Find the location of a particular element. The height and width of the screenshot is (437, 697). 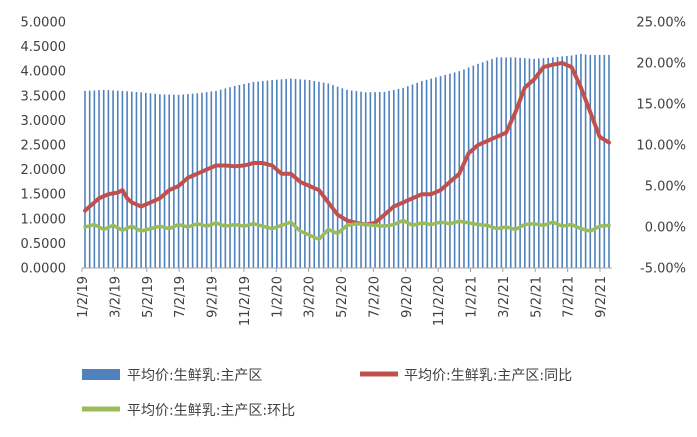

y-right-tick: 20.00% is located at coordinates (661, 64).